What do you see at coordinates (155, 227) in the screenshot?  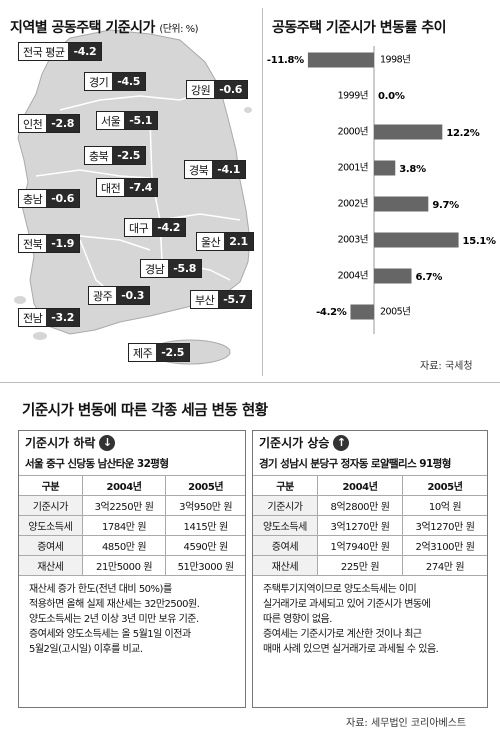 I see `region-tag-daegu: 대구 -4.2` at bounding box center [155, 227].